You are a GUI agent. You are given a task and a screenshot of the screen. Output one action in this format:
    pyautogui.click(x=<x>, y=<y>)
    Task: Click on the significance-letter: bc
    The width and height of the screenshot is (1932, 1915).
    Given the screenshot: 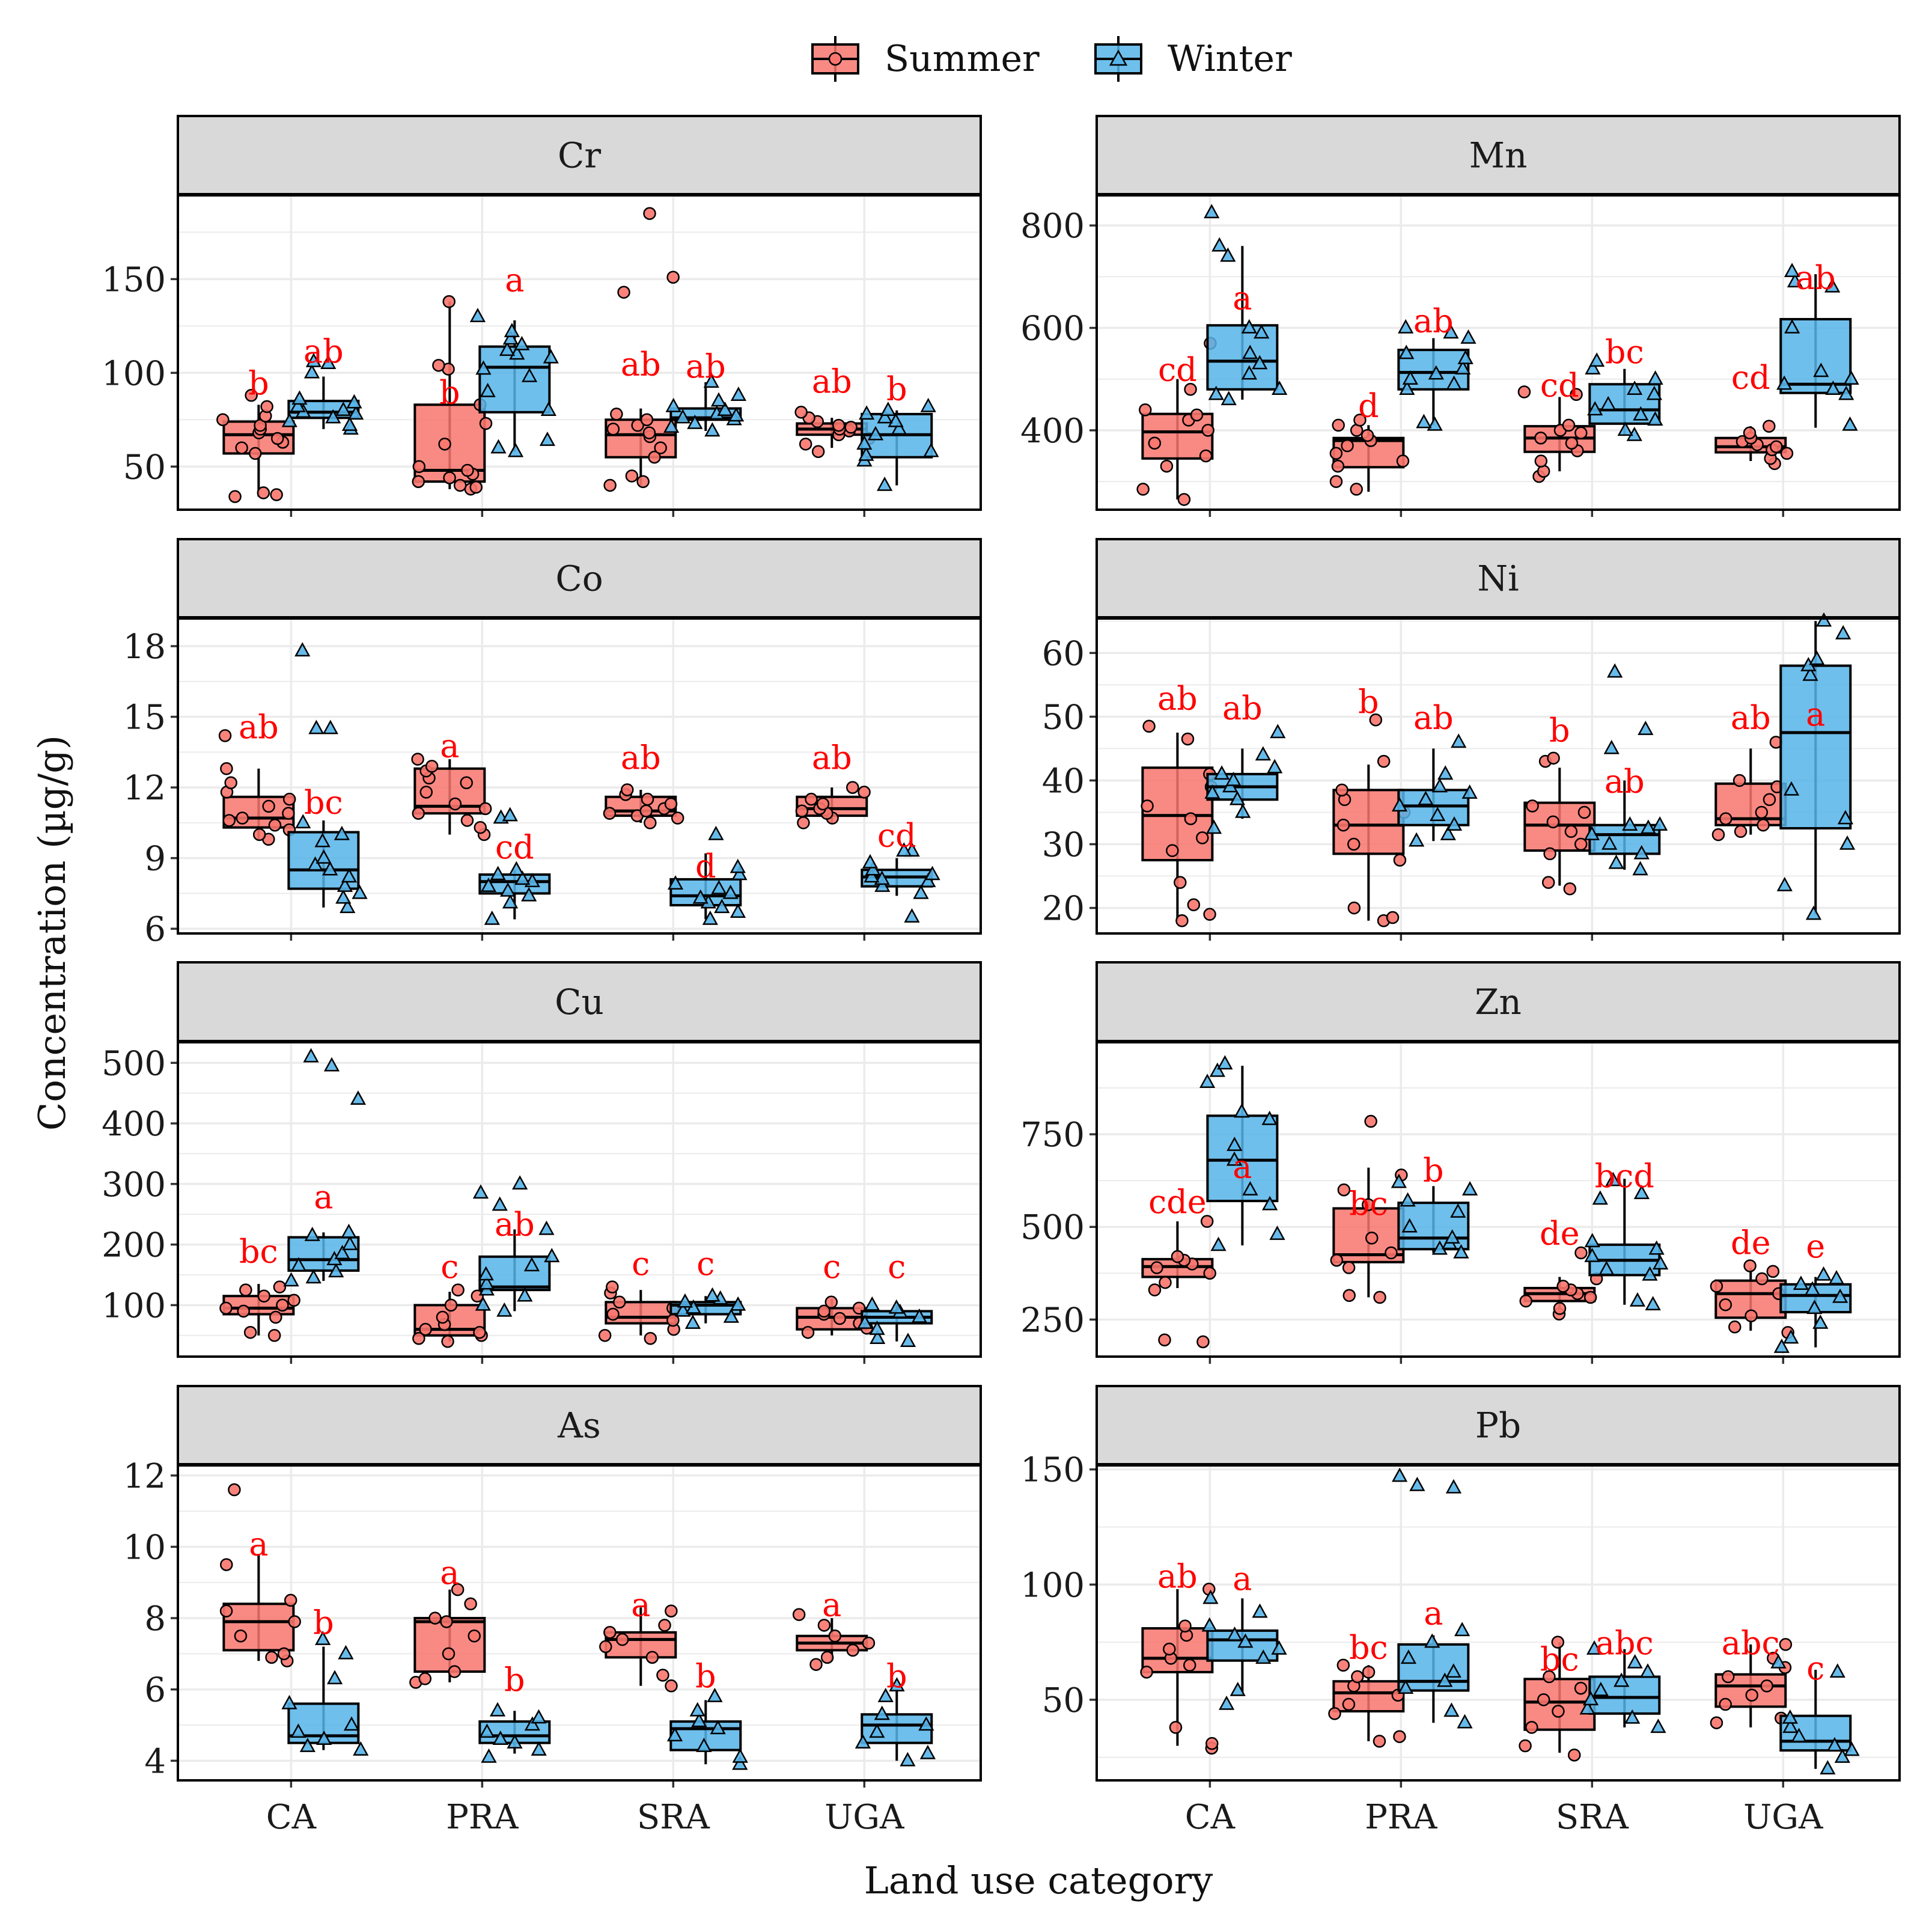 What is the action you would take?
    pyautogui.click(x=1624, y=352)
    